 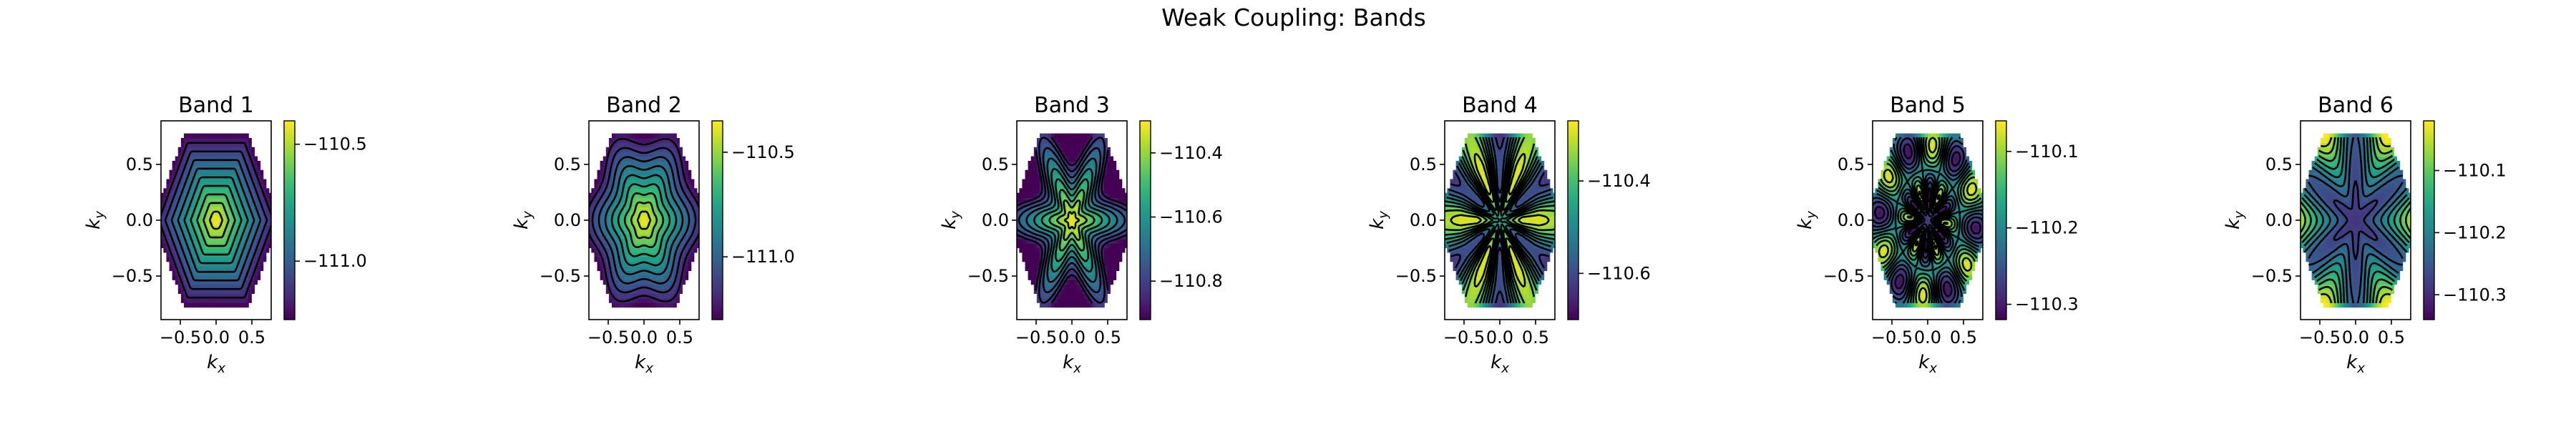 What do you see at coordinates (251, 337) in the screenshot?
I see `x-tick-label: 0.5` at bounding box center [251, 337].